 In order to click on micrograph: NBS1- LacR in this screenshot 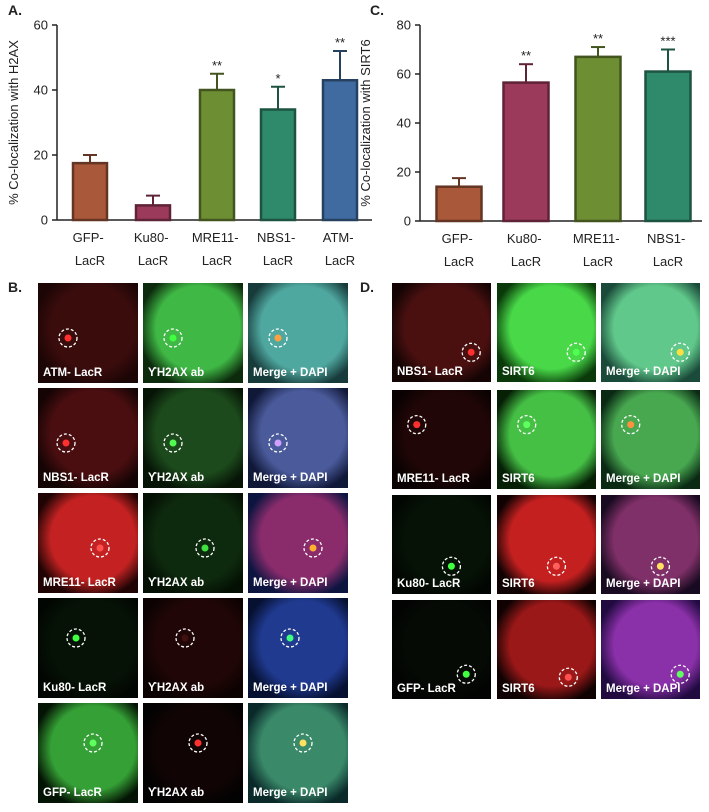, I will do `click(88, 438)`.